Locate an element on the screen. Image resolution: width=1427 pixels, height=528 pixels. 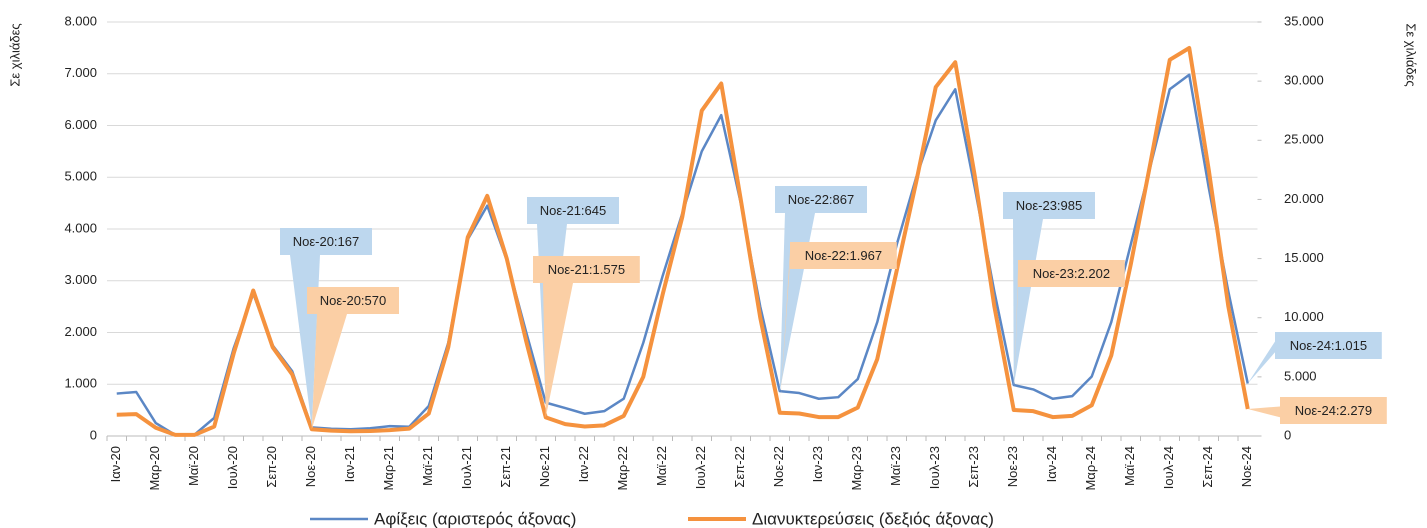
y2-tick-label: 5.000 is located at coordinates (1300, 375).